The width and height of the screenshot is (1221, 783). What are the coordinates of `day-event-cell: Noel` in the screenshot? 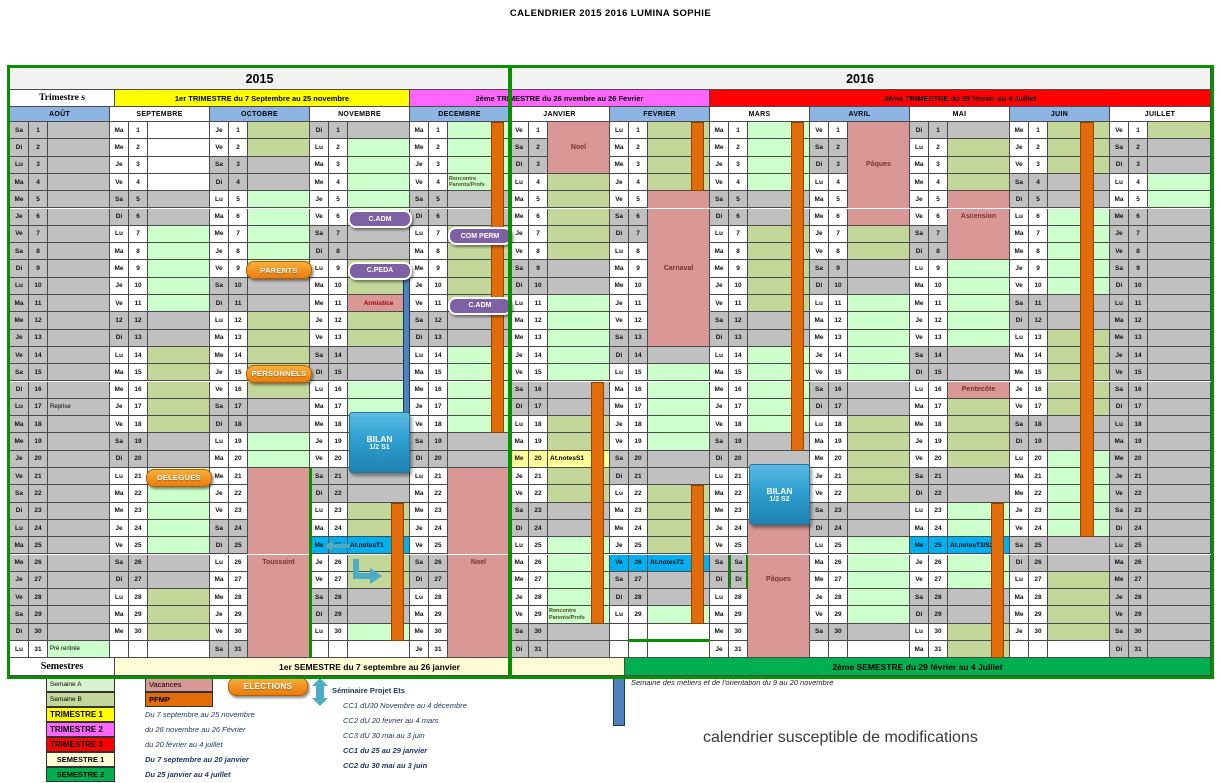 It's located at (579, 148).